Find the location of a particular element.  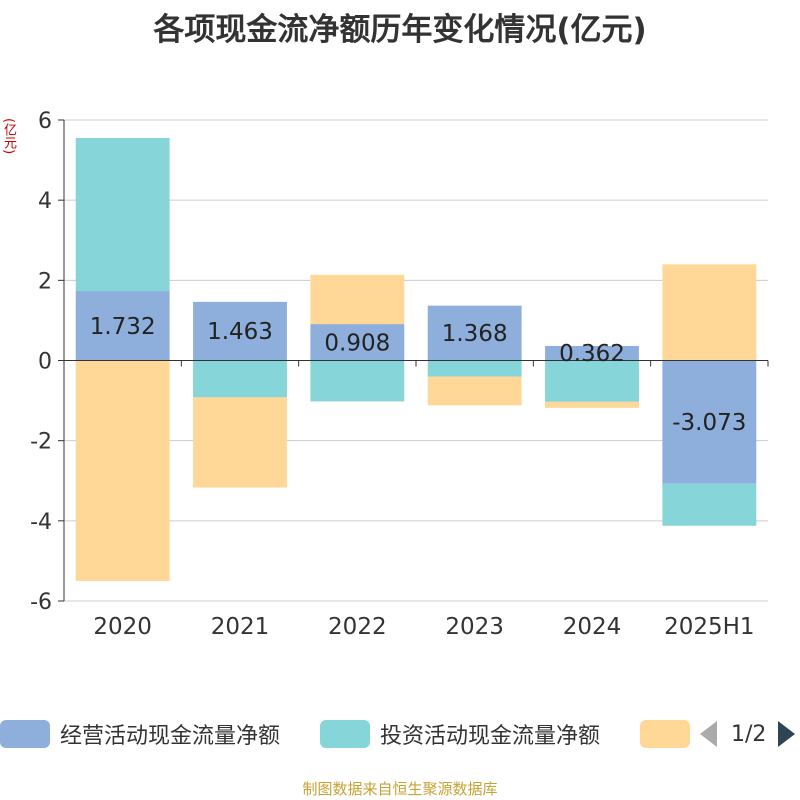

bar-series-0-2023 is located at coordinates (474, 333).